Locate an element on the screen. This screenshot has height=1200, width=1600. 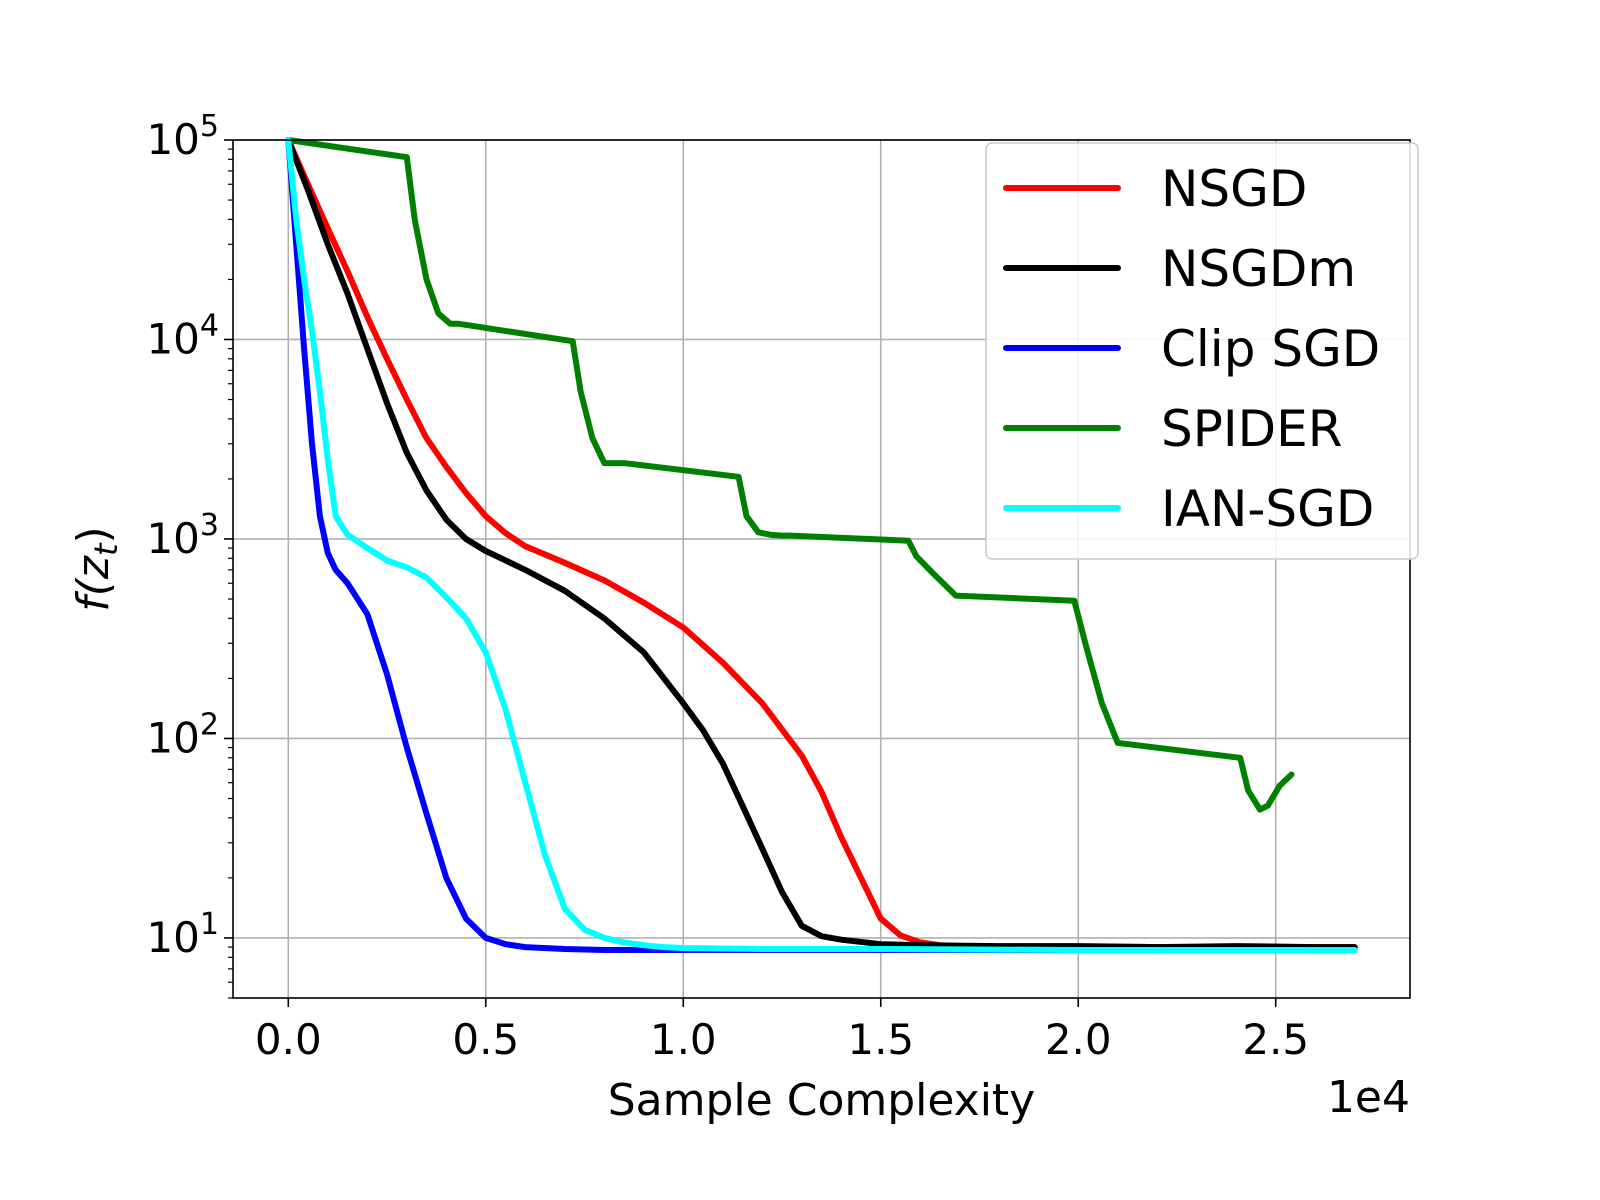
x-tick-label: 0.0 is located at coordinates (288, 1039).